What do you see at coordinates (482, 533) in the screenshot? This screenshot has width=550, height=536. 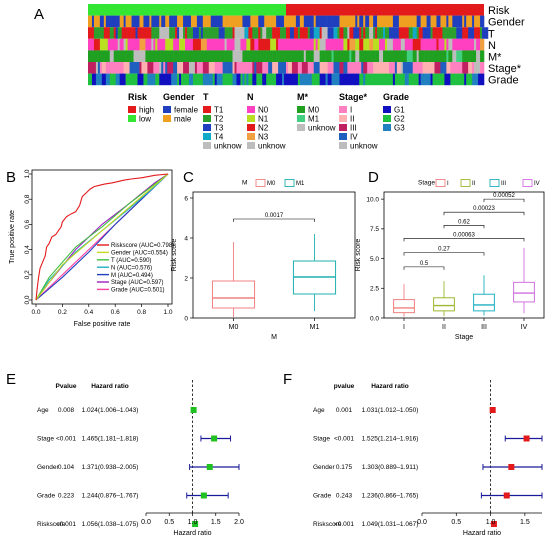 I see `forest-x-axis-label: Hazard ratio` at bounding box center [482, 533].